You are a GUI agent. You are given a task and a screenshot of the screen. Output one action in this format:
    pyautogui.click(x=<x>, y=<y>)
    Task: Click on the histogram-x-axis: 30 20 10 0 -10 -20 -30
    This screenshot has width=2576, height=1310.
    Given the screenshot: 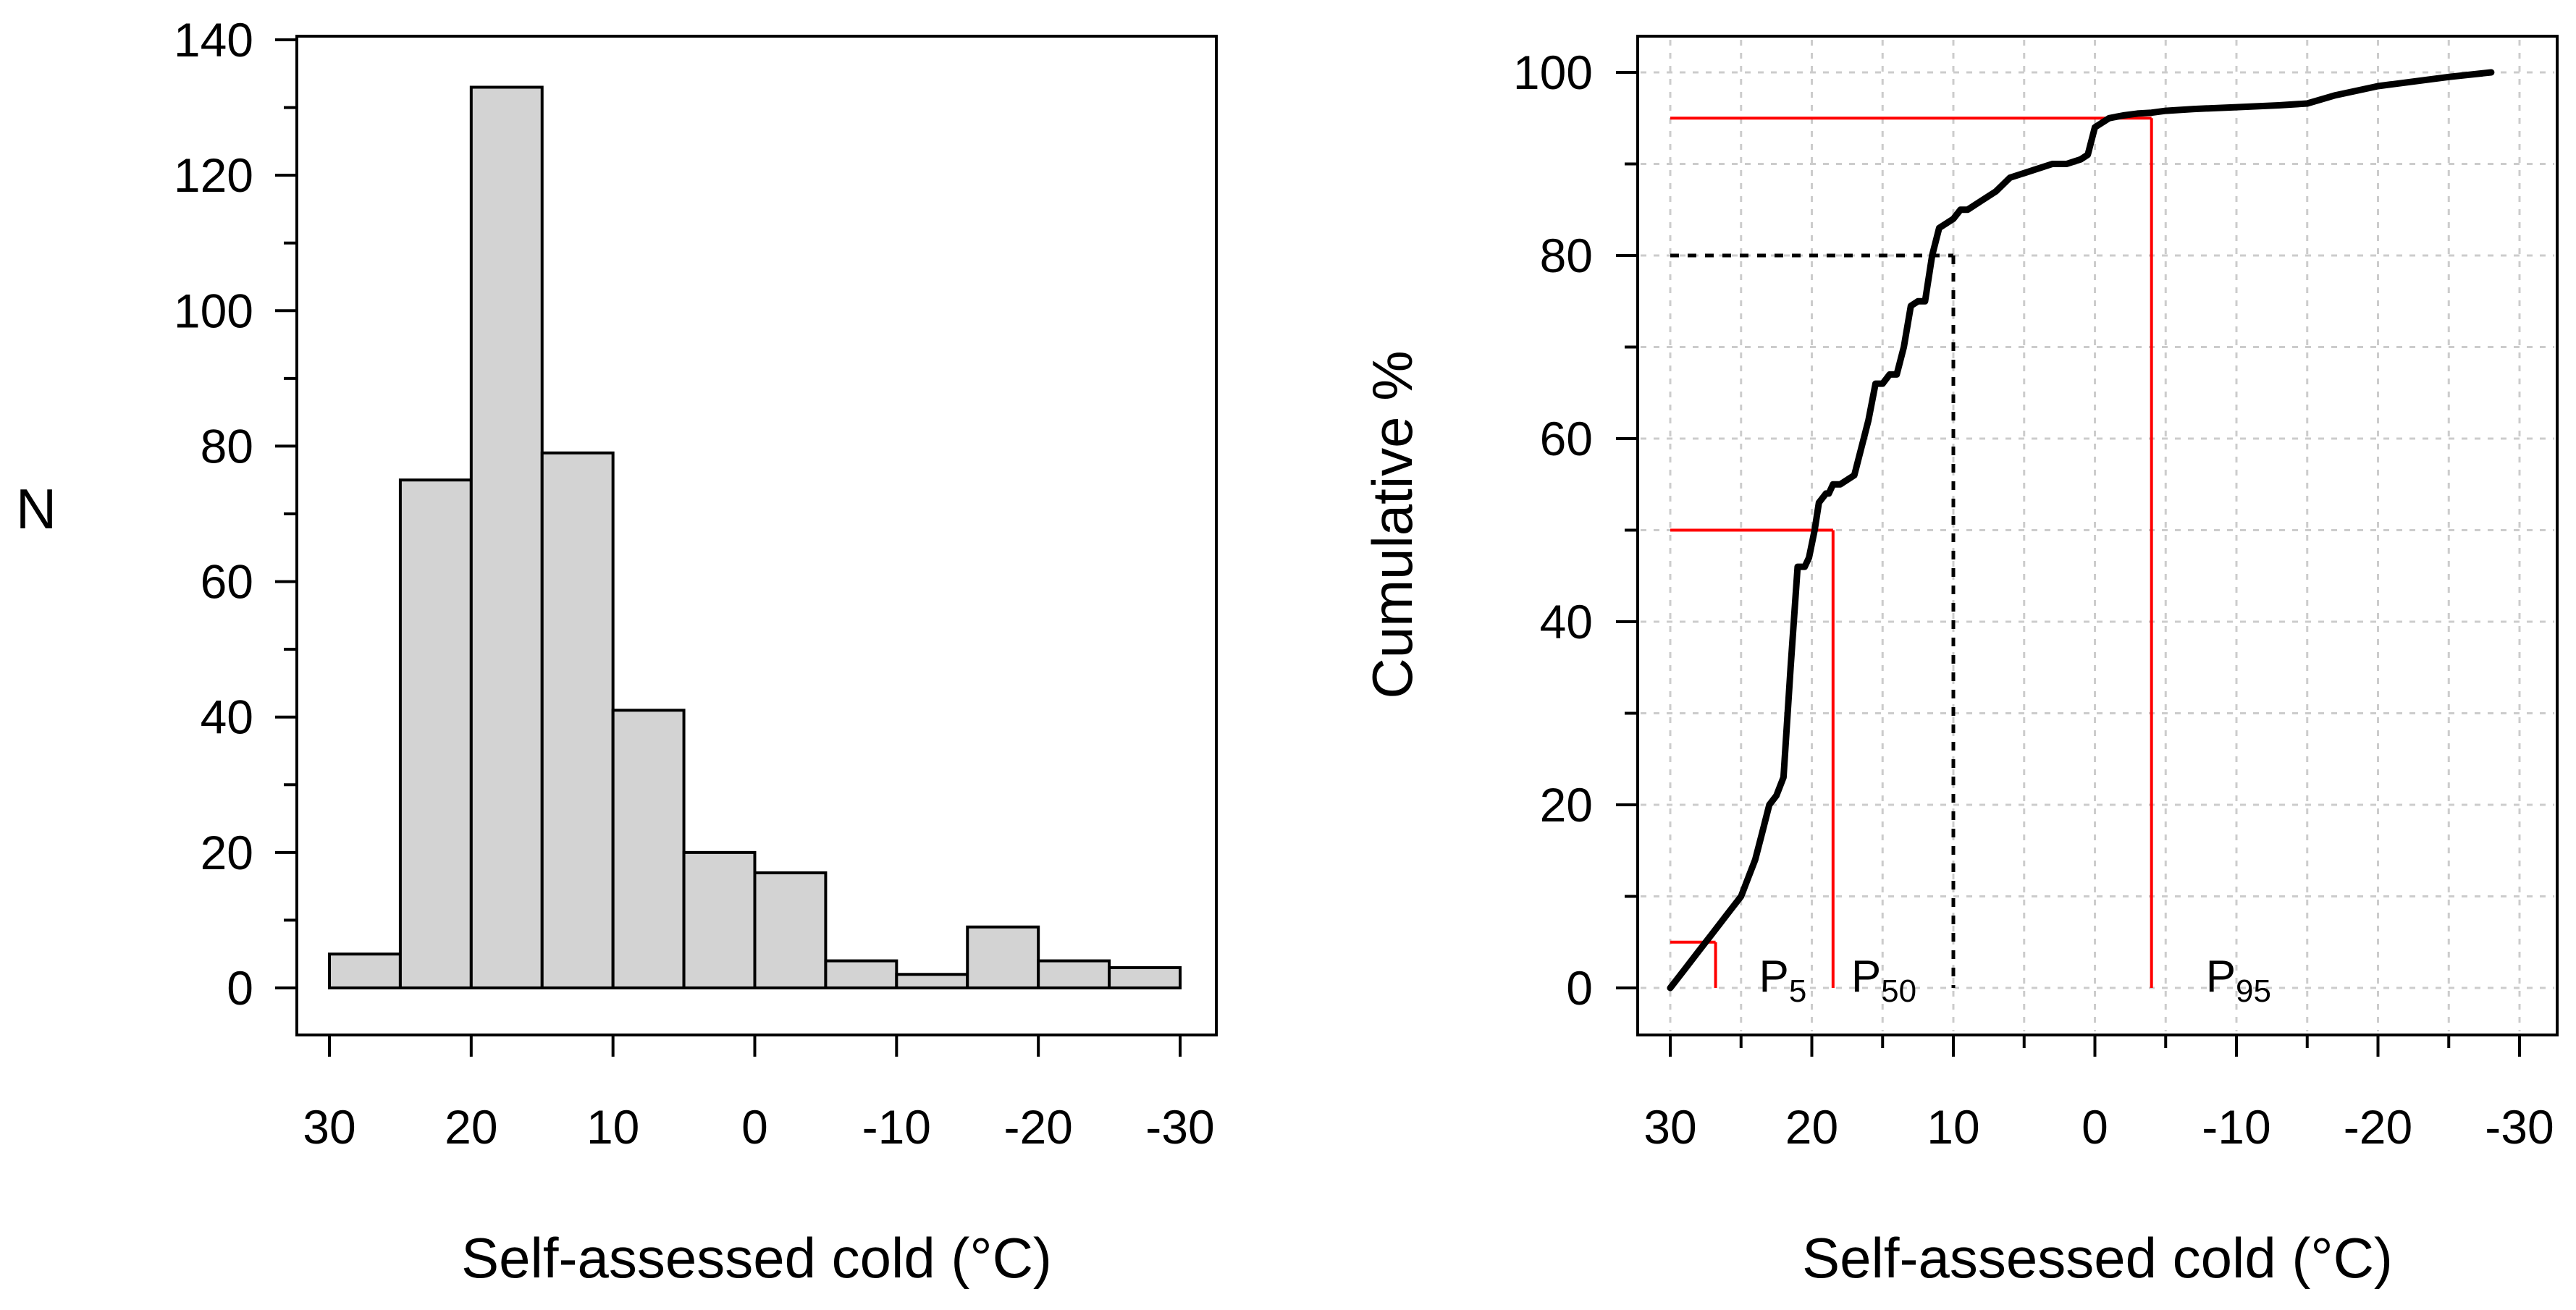 What is the action you would take?
    pyautogui.click(x=759, y=1094)
    